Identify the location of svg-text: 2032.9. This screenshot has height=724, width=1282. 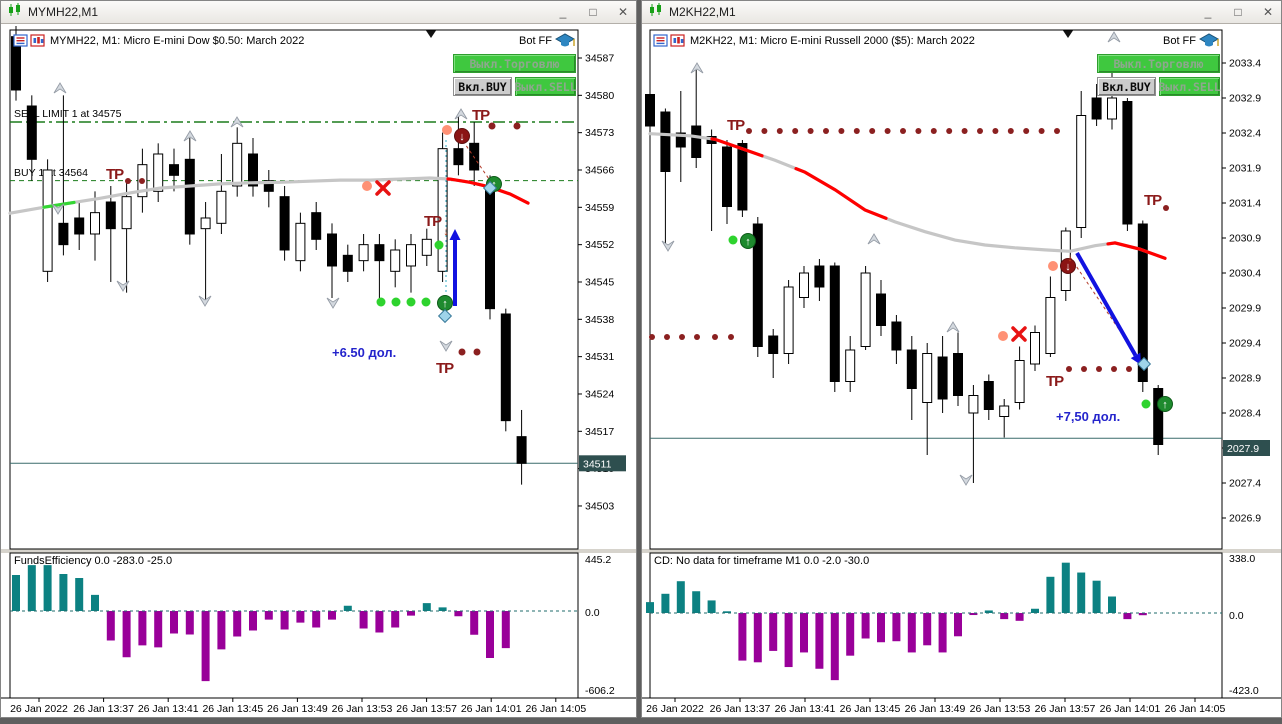
(1245, 99).